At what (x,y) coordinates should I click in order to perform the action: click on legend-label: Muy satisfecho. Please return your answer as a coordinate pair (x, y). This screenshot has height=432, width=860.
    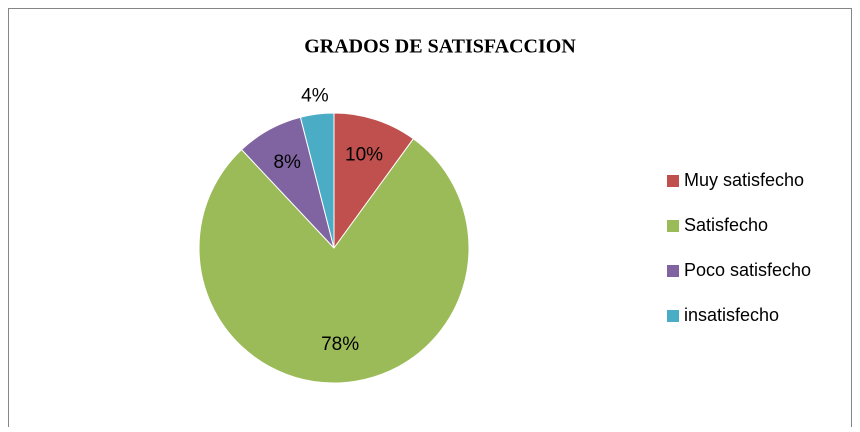
    Looking at the image, I should click on (744, 180).